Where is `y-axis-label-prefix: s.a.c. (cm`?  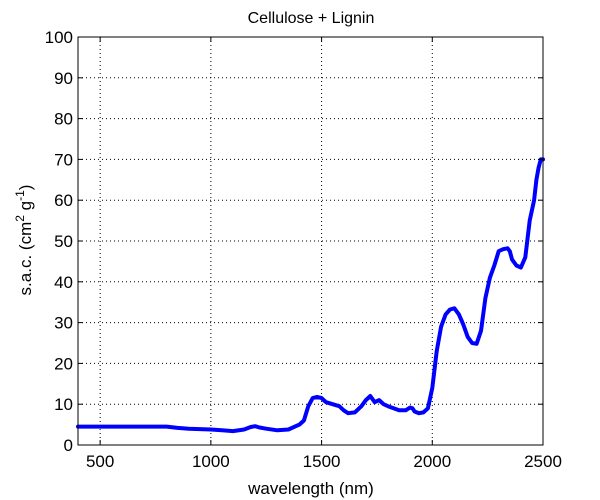
y-axis-label-prefix: s.a.c. (cm is located at coordinates (25, 259).